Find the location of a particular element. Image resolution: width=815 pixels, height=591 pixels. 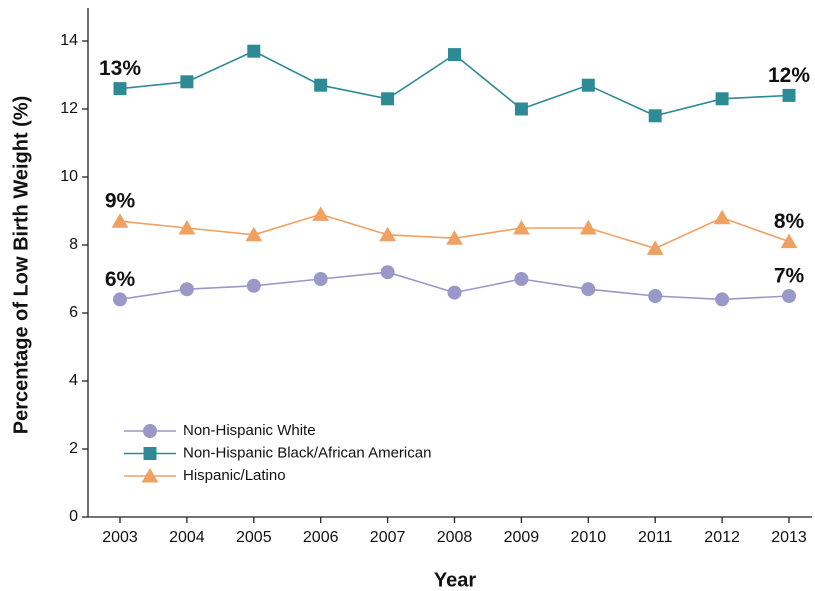

value-label: 7% is located at coordinates (789, 276).